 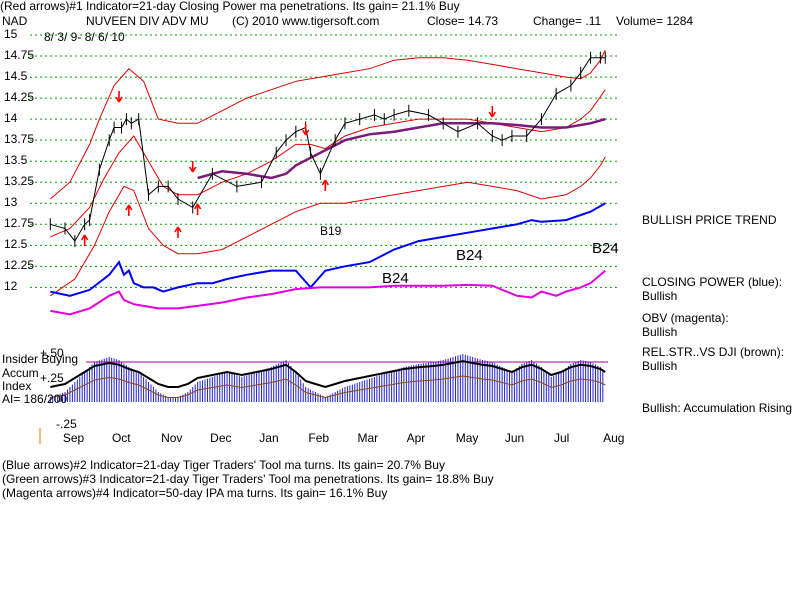 I want to click on x-tick-label: Dec, so click(x=221, y=438).